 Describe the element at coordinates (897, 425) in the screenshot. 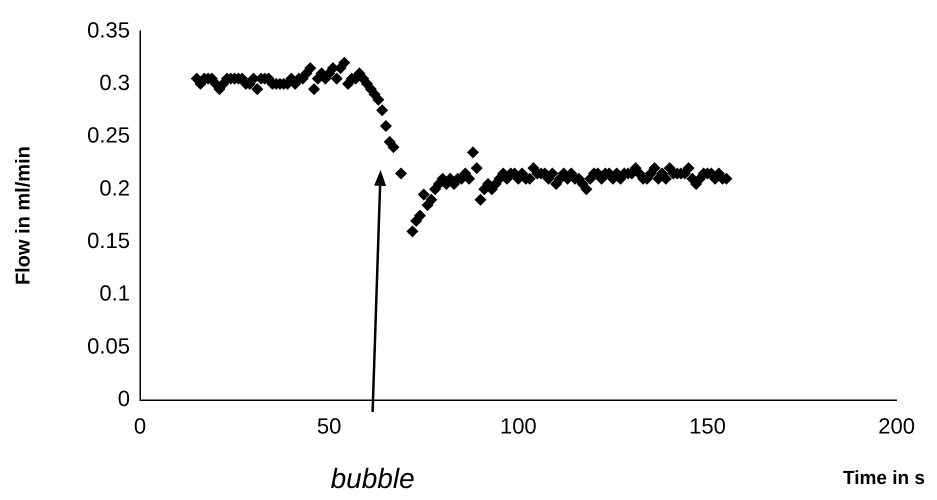

I see `x-tick-label: 200` at that location.